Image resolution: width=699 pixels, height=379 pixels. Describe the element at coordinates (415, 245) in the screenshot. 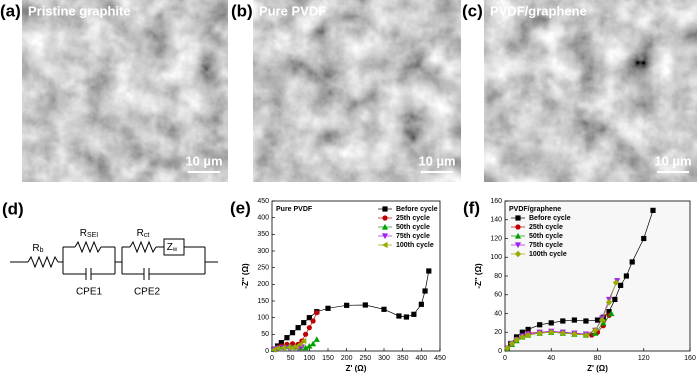

I see `legend-label: 100th cycle` at that location.